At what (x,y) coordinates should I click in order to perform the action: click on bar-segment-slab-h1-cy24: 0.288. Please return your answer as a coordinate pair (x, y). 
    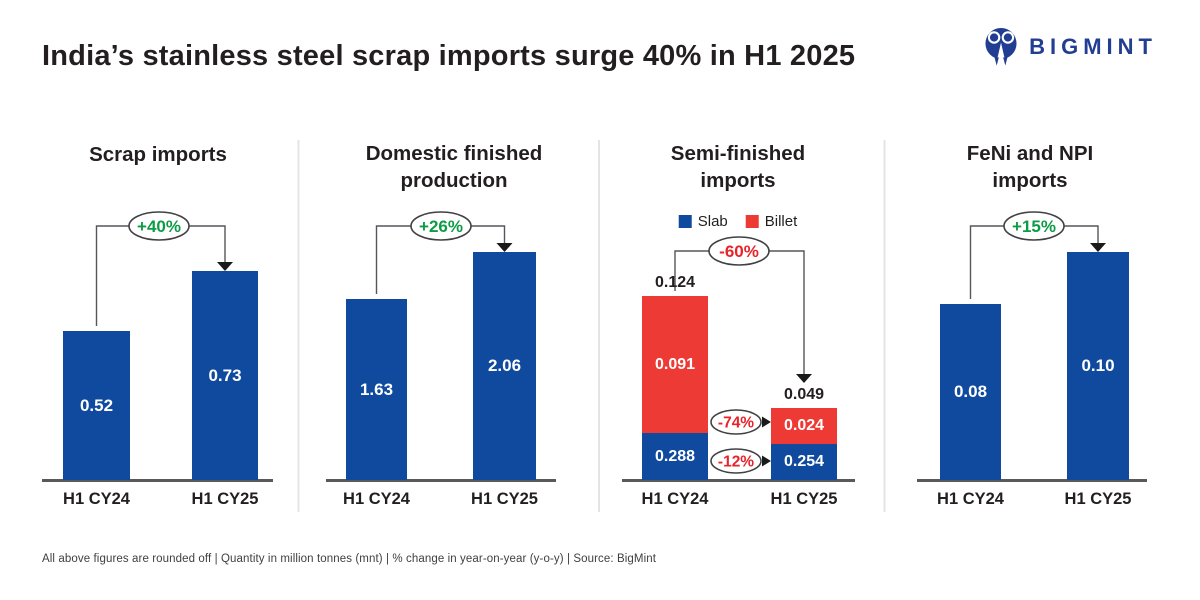
    Looking at the image, I should click on (675, 456).